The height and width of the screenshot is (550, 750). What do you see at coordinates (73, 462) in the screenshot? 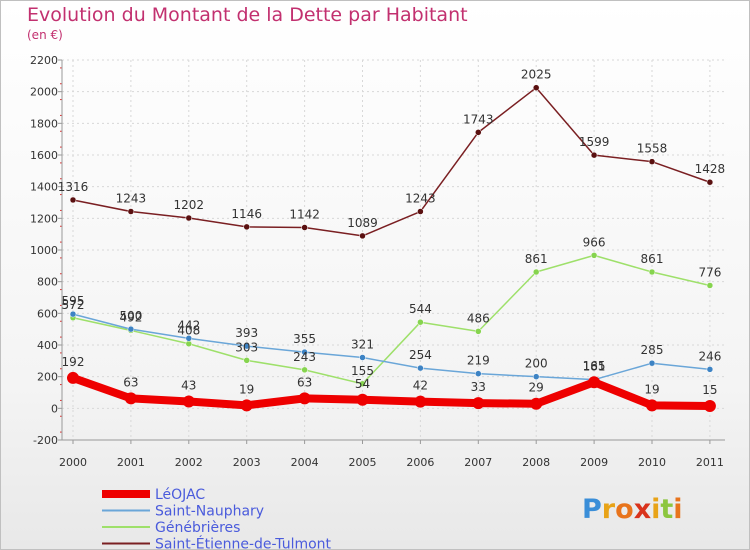
I see `x-tick-label: 2000` at bounding box center [73, 462].